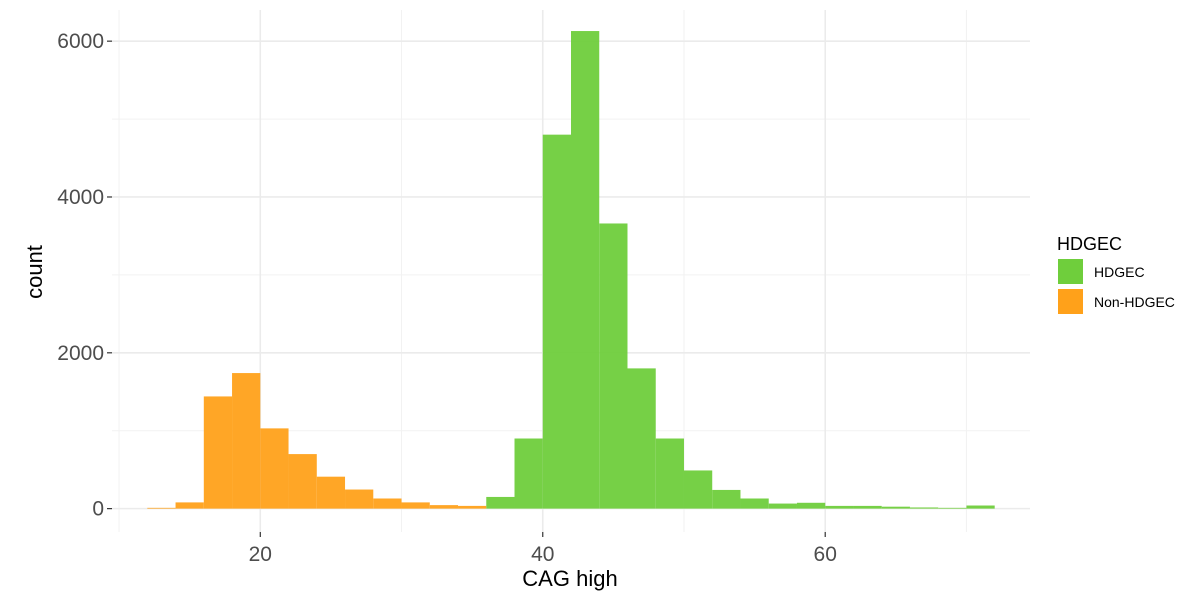 This screenshot has height=602, width=1189. Describe the element at coordinates (1134, 302) in the screenshot. I see `legend-label-non-hdgec: Non-HDGEC` at that location.